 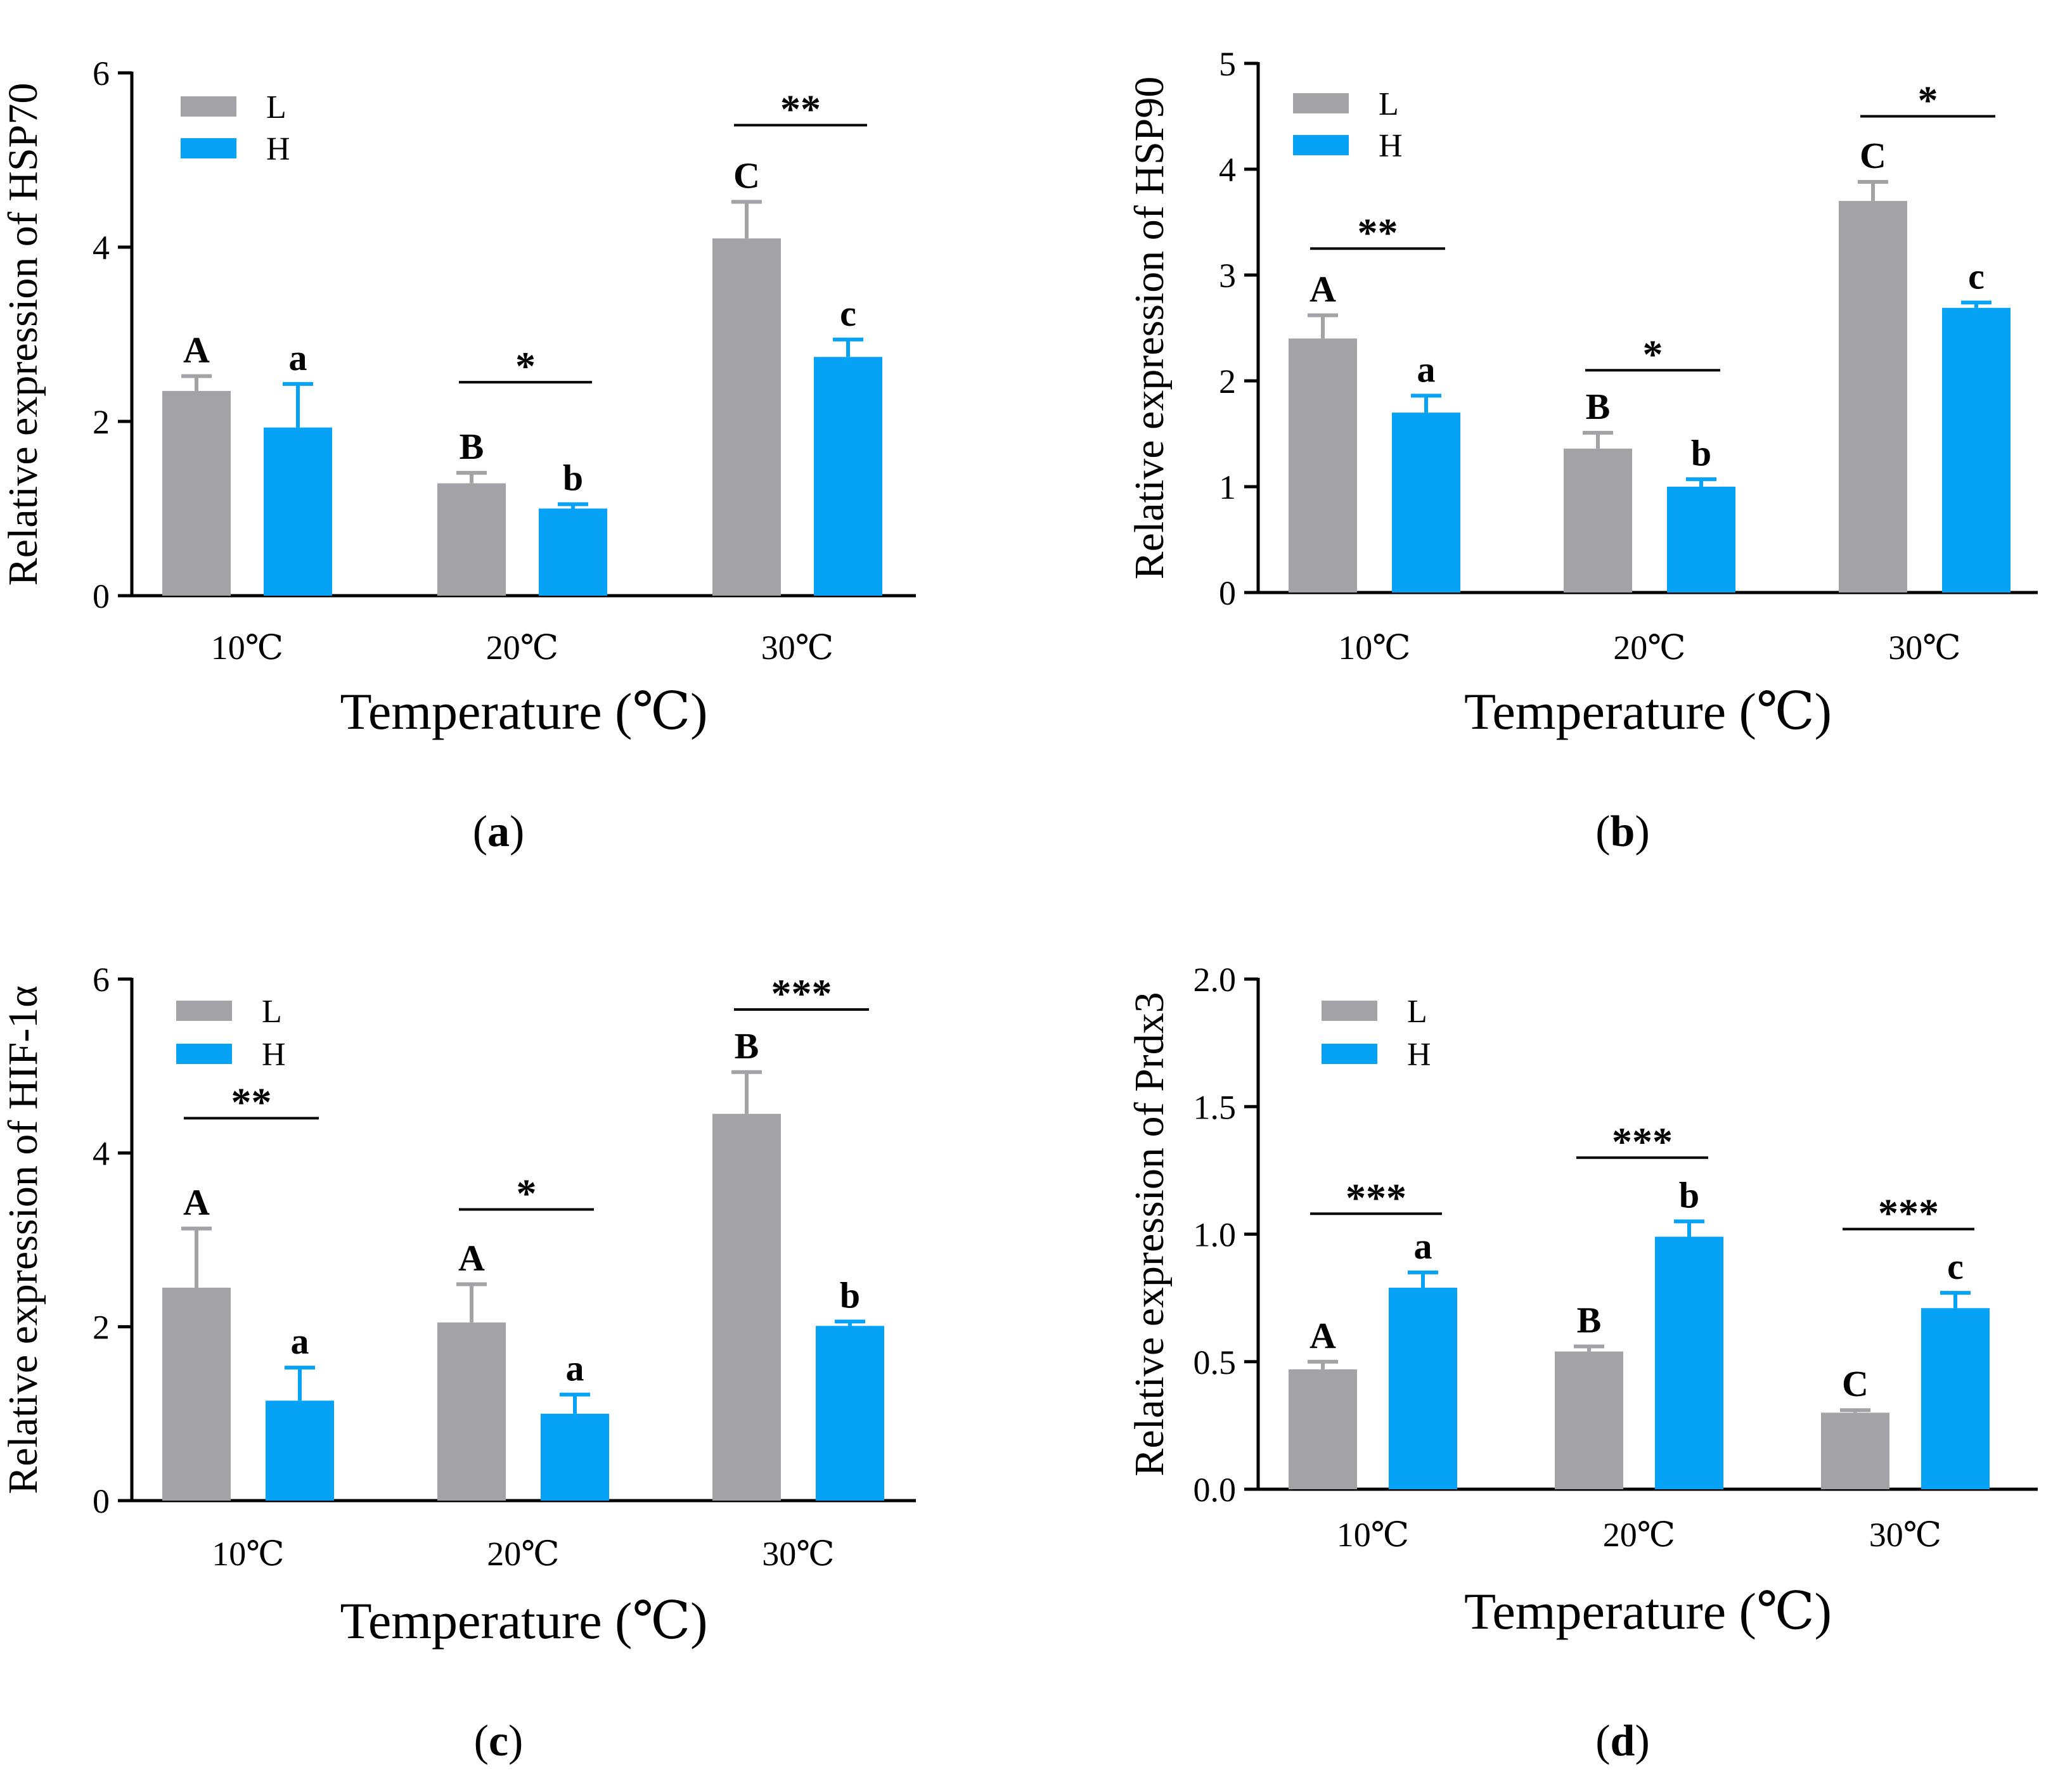 What do you see at coordinates (23, 334) in the screenshot?
I see `y-axis-label: Relative expression of HSP70` at bounding box center [23, 334].